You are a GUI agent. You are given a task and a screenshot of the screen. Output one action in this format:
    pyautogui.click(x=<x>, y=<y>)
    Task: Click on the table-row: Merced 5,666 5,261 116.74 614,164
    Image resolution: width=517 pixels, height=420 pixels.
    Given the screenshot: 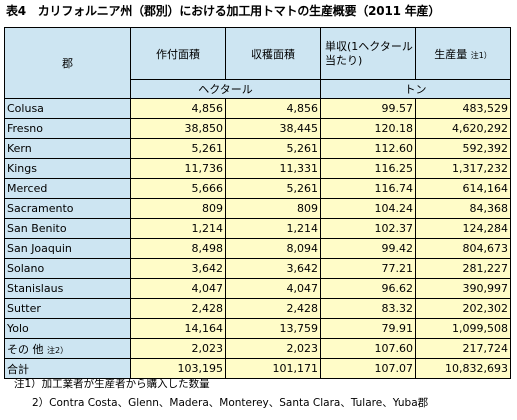 What is the action you would take?
    pyautogui.click(x=257, y=188)
    